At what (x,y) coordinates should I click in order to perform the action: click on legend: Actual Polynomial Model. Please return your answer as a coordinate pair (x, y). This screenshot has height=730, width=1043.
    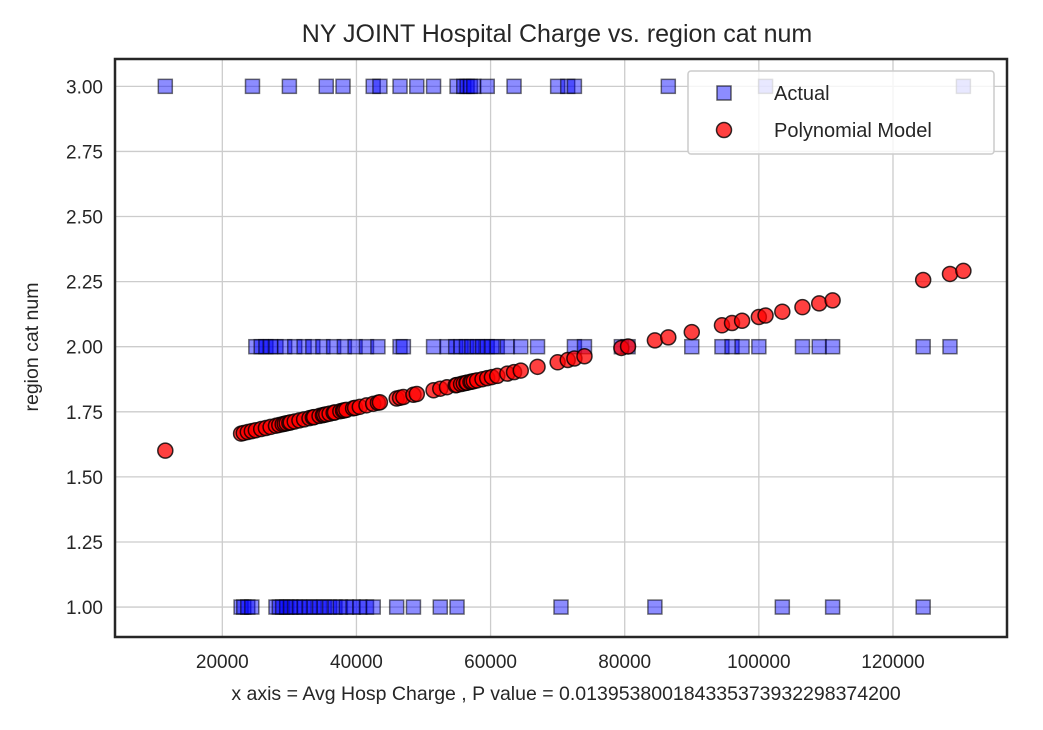
    Looking at the image, I should click on (841, 112).